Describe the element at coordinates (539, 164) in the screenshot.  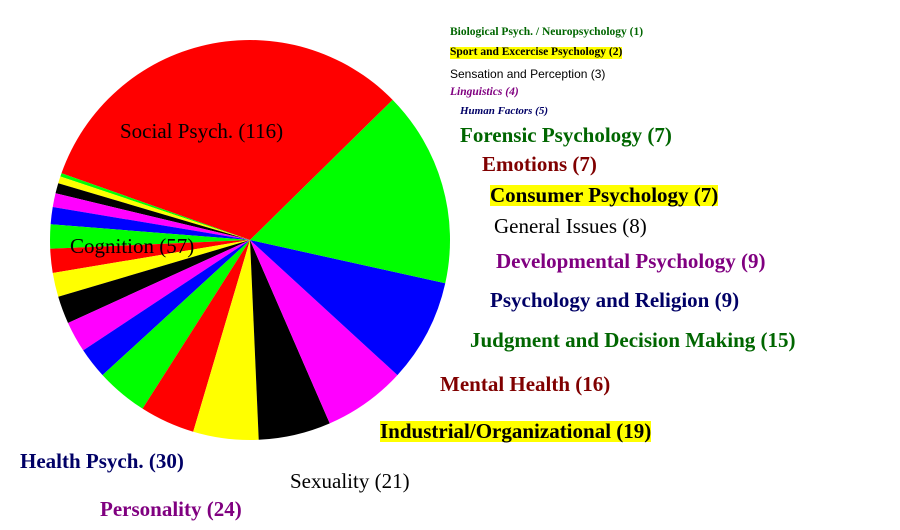
I see `label-emotions: Emotions (7)` at that location.